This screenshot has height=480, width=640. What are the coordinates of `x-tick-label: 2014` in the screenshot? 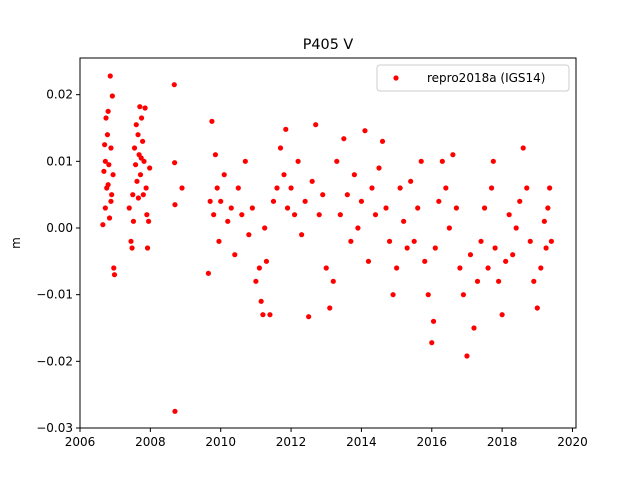 It's located at (361, 442).